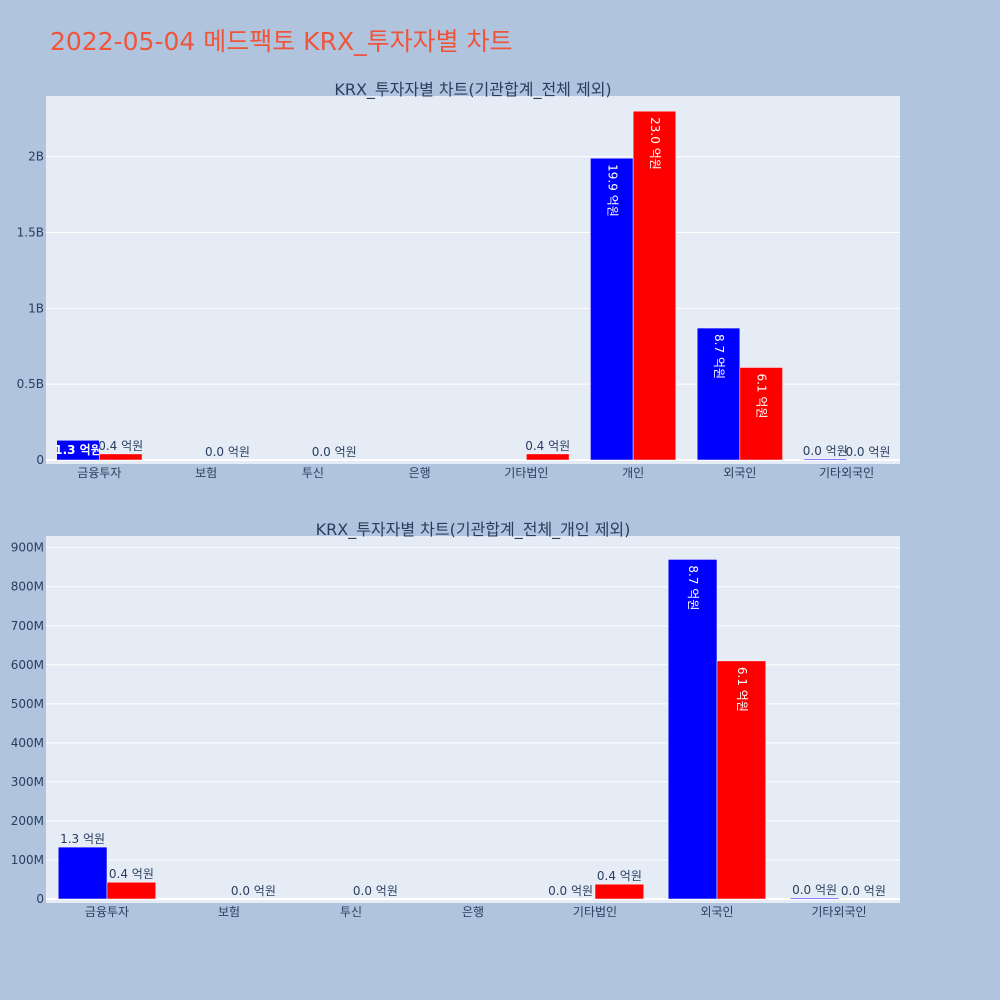 This screenshot has height=1000, width=1000. Describe the element at coordinates (612, 190) in the screenshot. I see `bar-data-label: 19.9 억원` at that location.